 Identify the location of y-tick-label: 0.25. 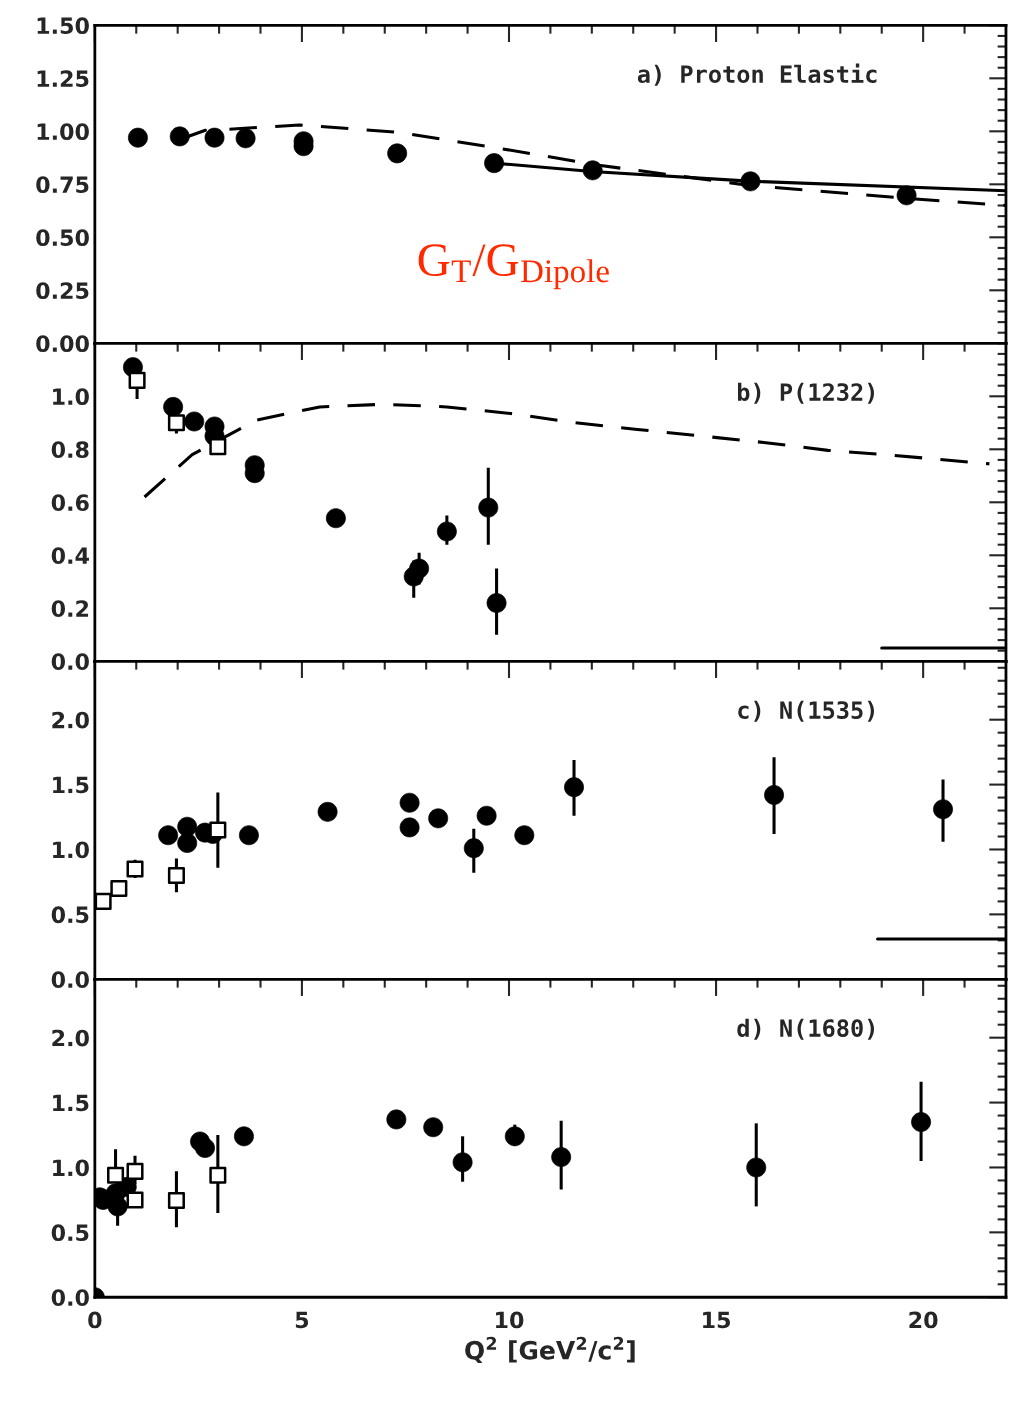
(62, 291).